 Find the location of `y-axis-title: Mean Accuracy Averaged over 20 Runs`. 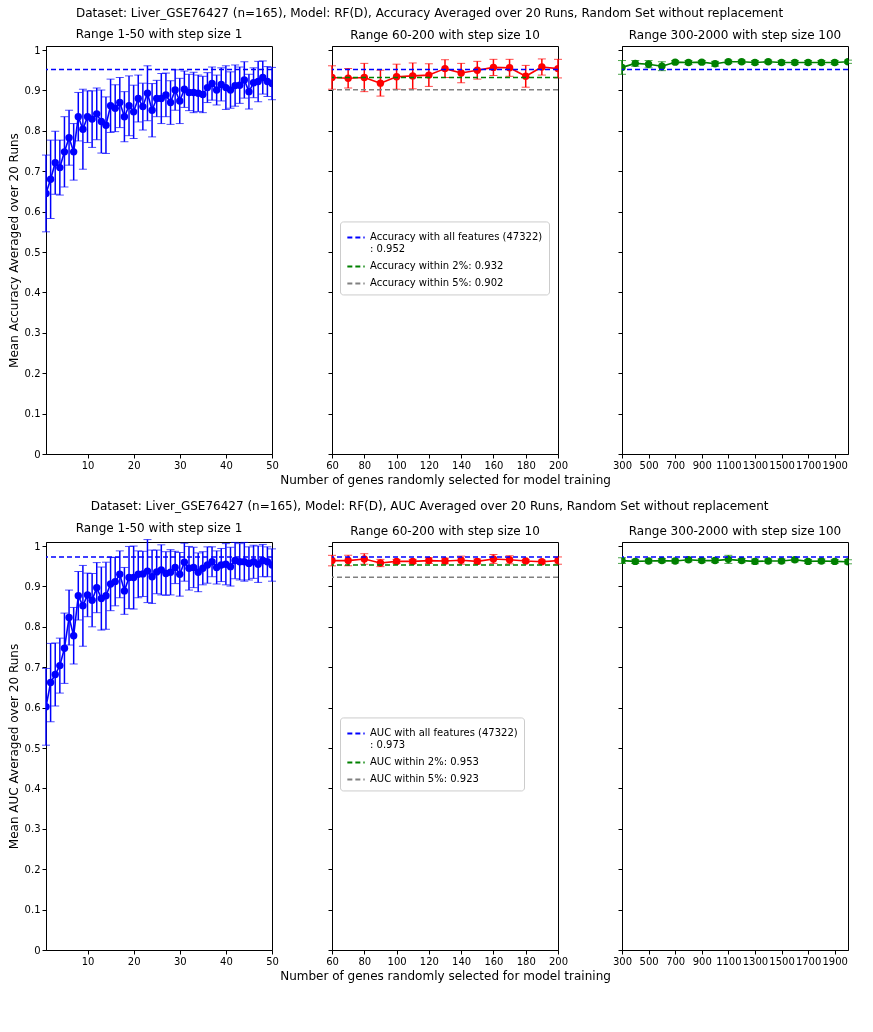

y-axis-title: Mean Accuracy Averaged over 20 Runs is located at coordinates (13, 250).